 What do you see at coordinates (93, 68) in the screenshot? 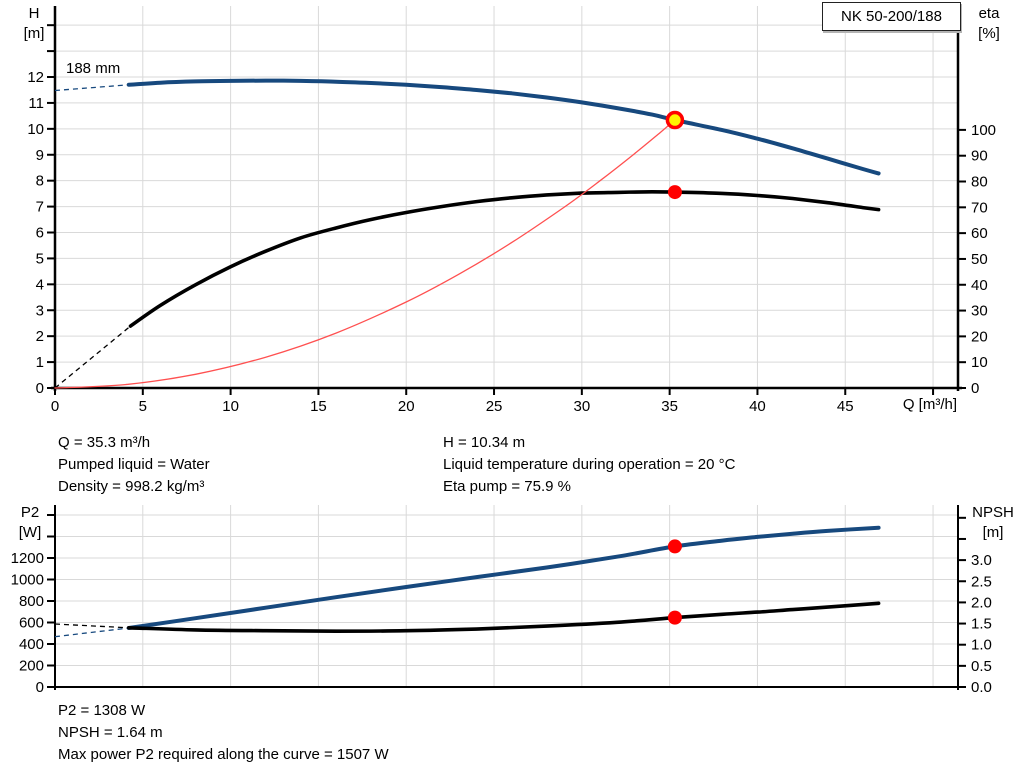
I see `impeller-diameter-label: 188 mm` at bounding box center [93, 68].